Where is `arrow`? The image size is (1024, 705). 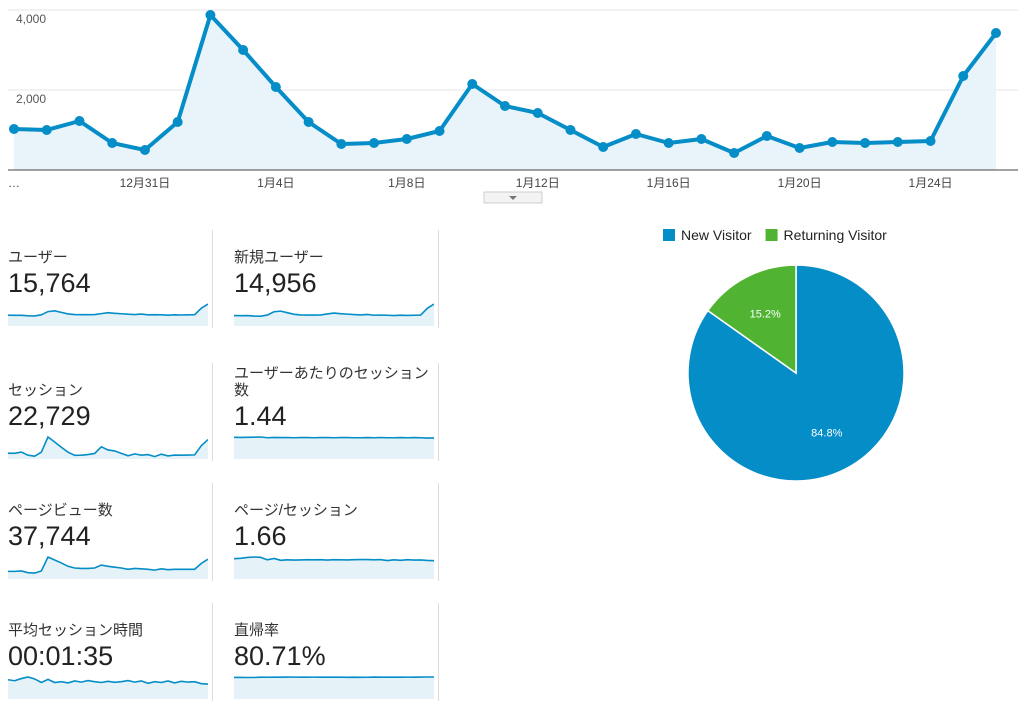 arrow is located at coordinates (513, 198).